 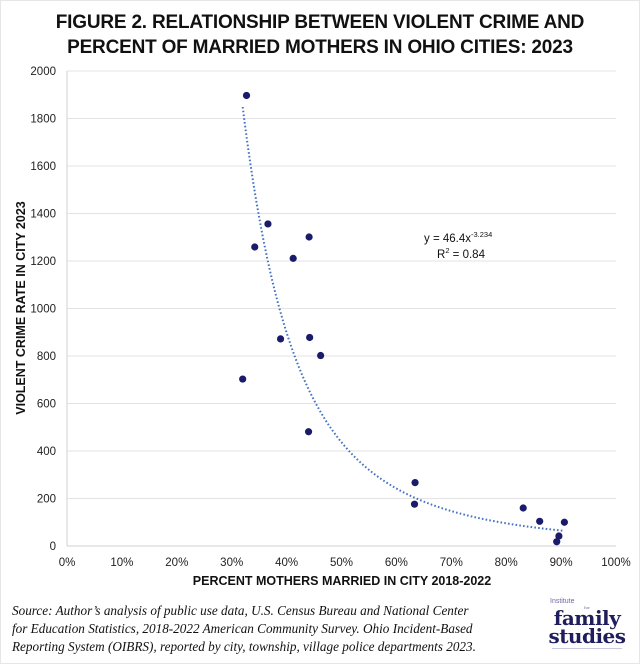 I want to click on y-tick-label: 400, so click(x=46, y=452).